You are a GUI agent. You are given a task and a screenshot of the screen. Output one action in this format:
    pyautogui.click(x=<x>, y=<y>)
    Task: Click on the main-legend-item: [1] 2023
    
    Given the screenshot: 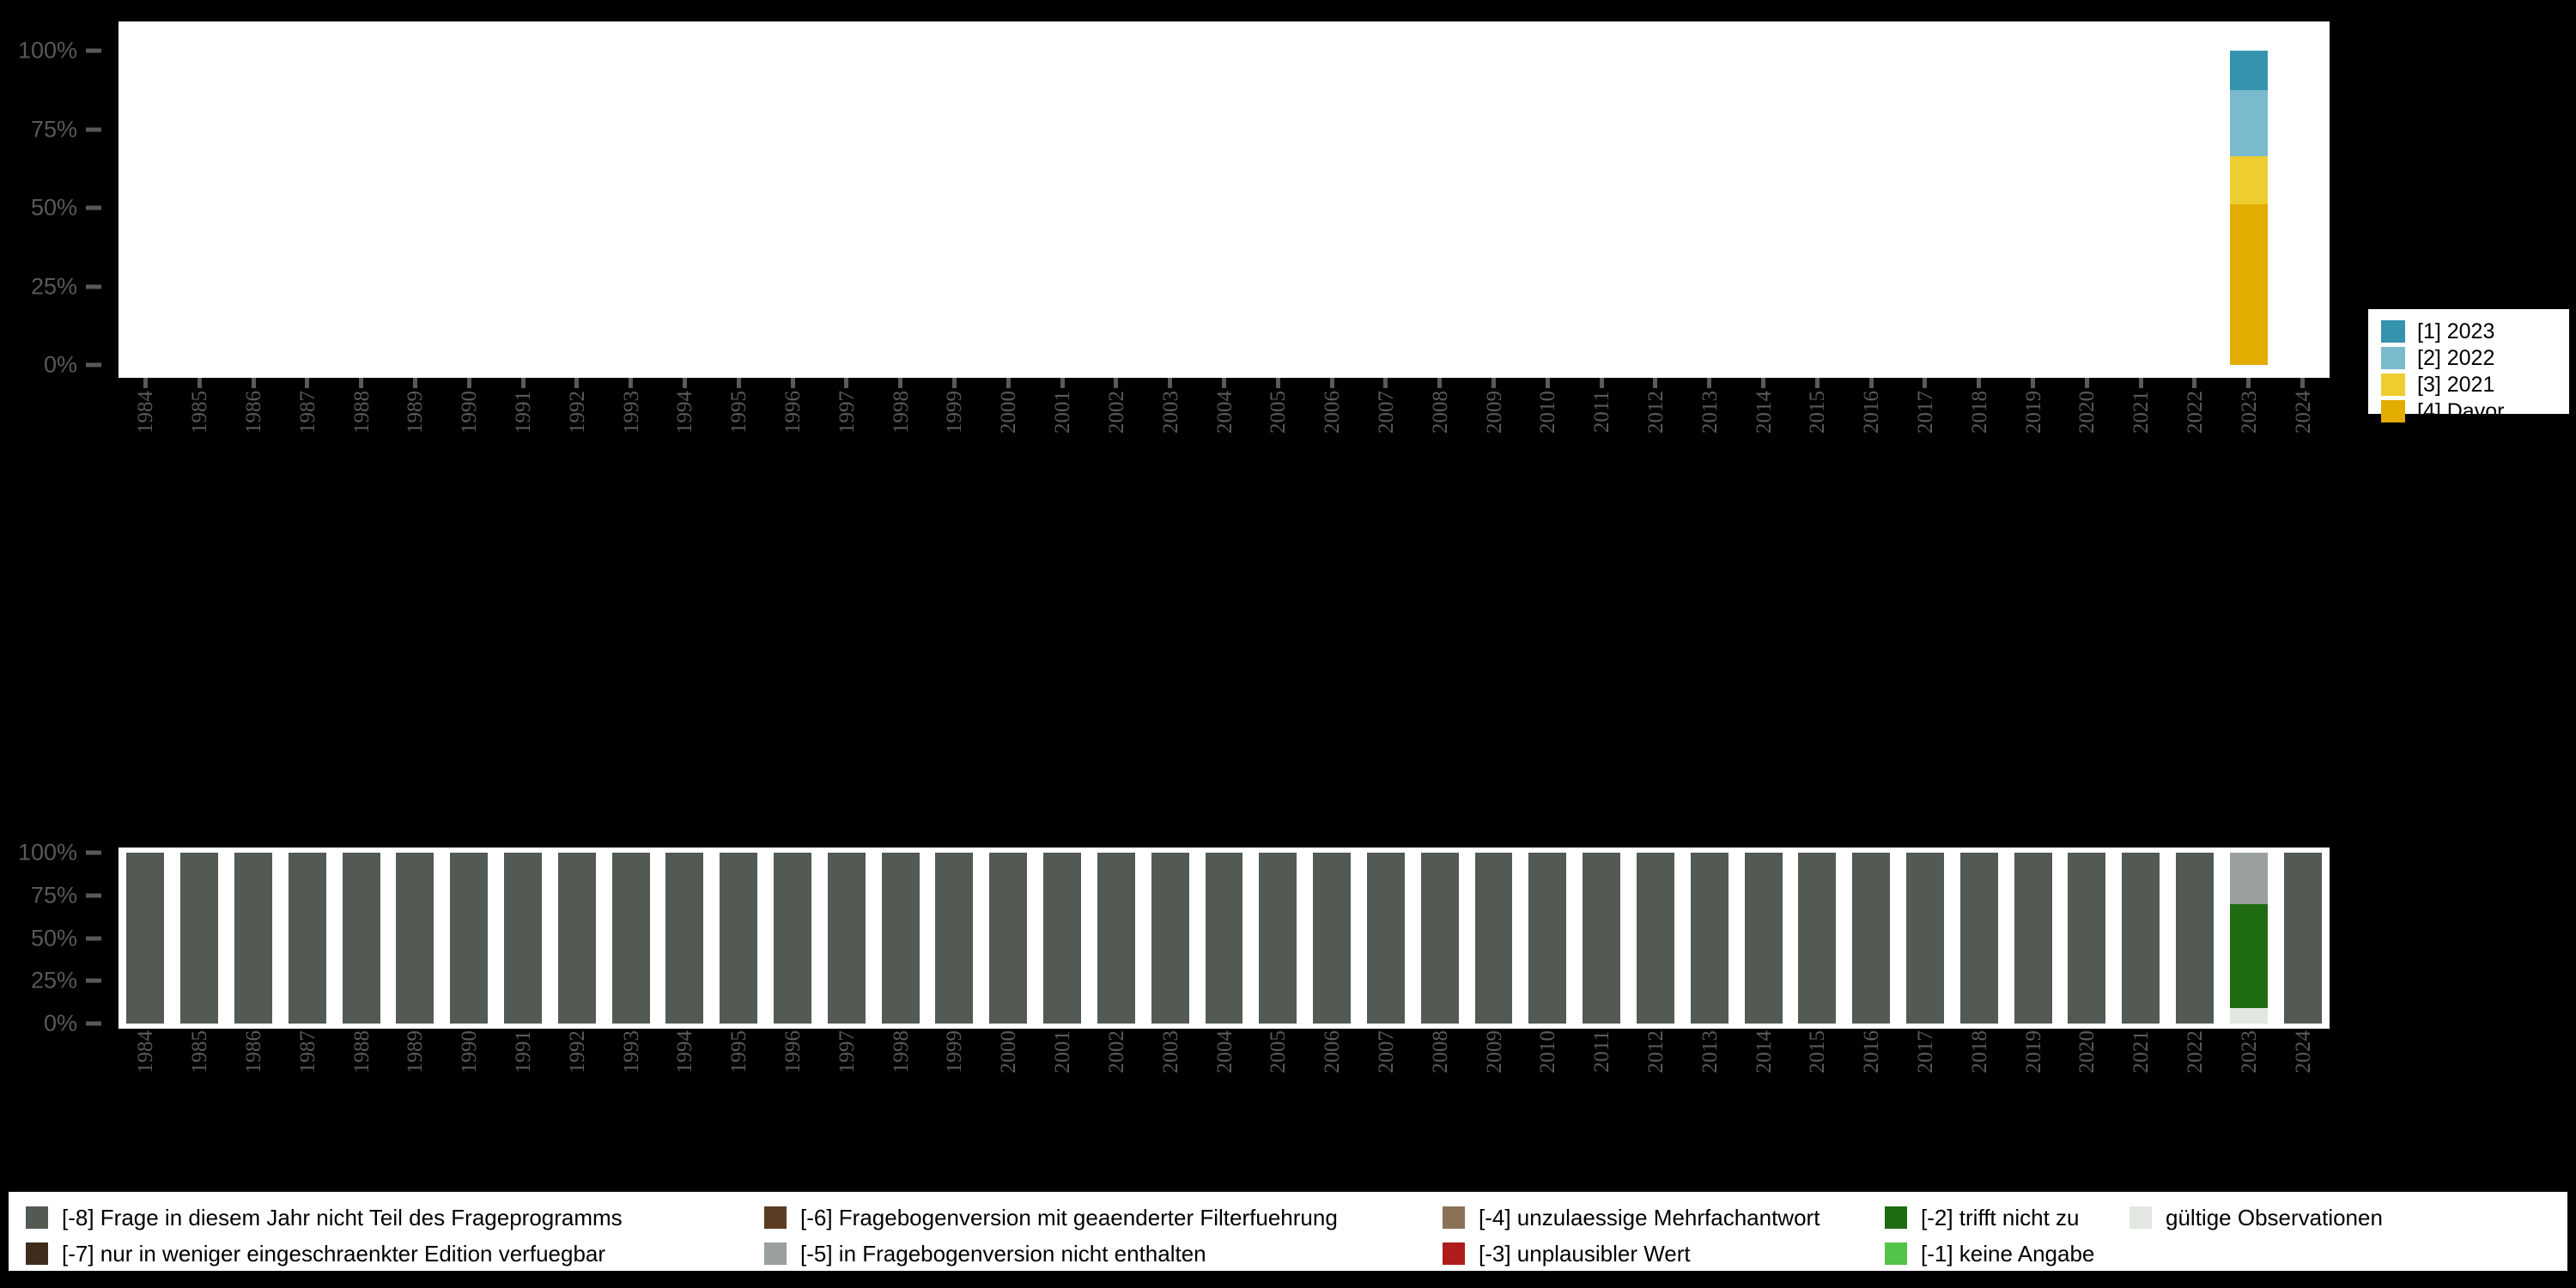 What is the action you would take?
    pyautogui.click(x=2437, y=331)
    